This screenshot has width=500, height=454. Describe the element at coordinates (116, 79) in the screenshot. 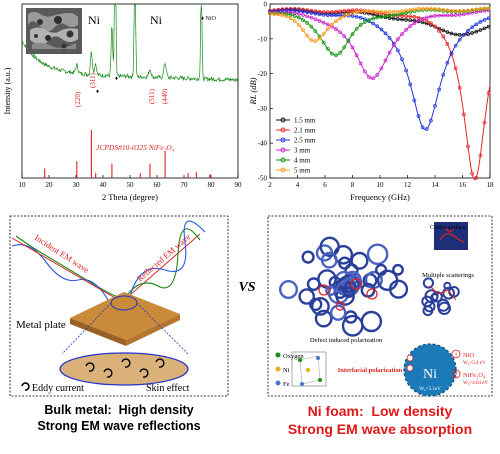

I see `nio-marker-2: ♦` at that location.